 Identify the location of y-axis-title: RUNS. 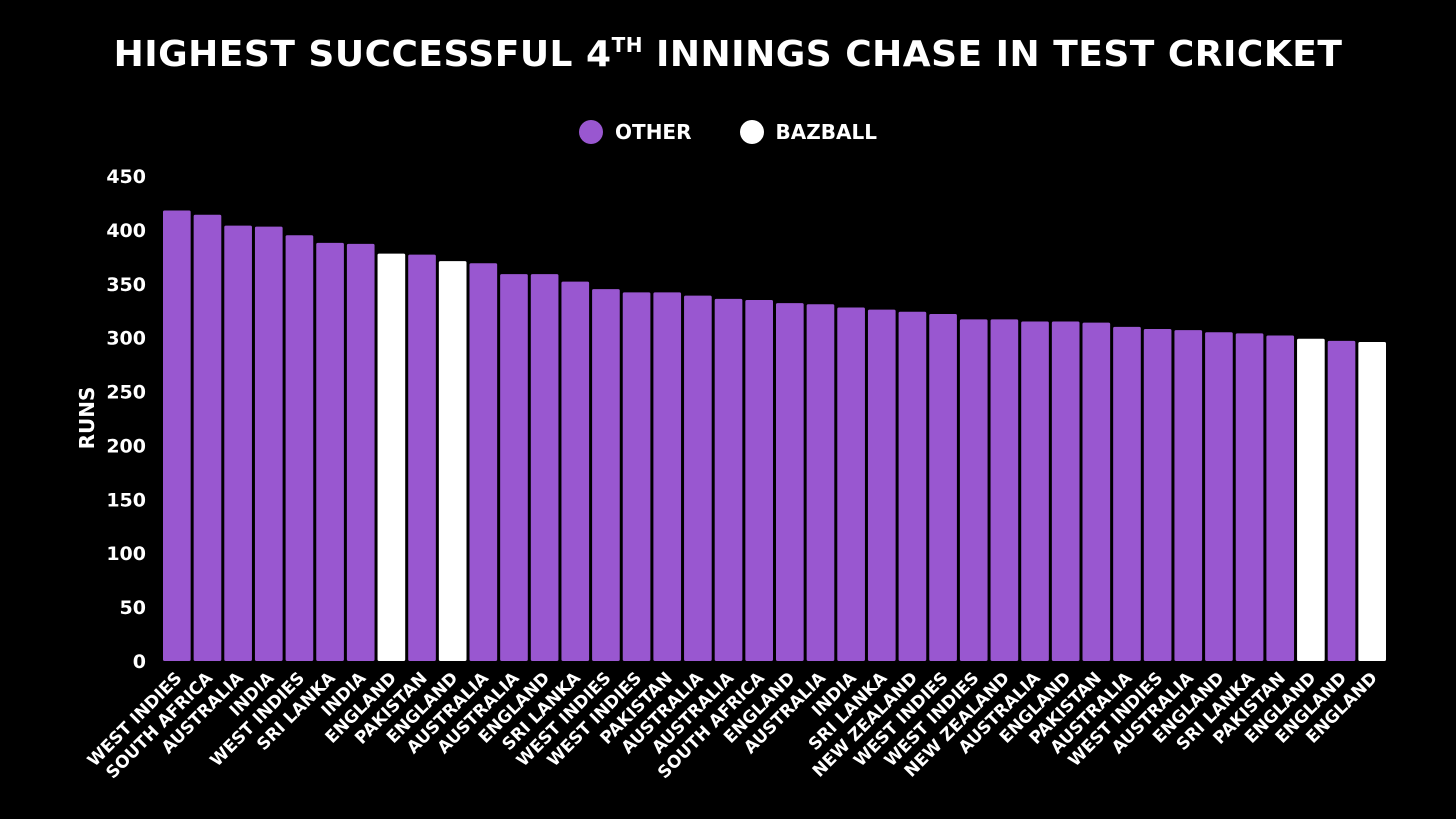
(87, 418).